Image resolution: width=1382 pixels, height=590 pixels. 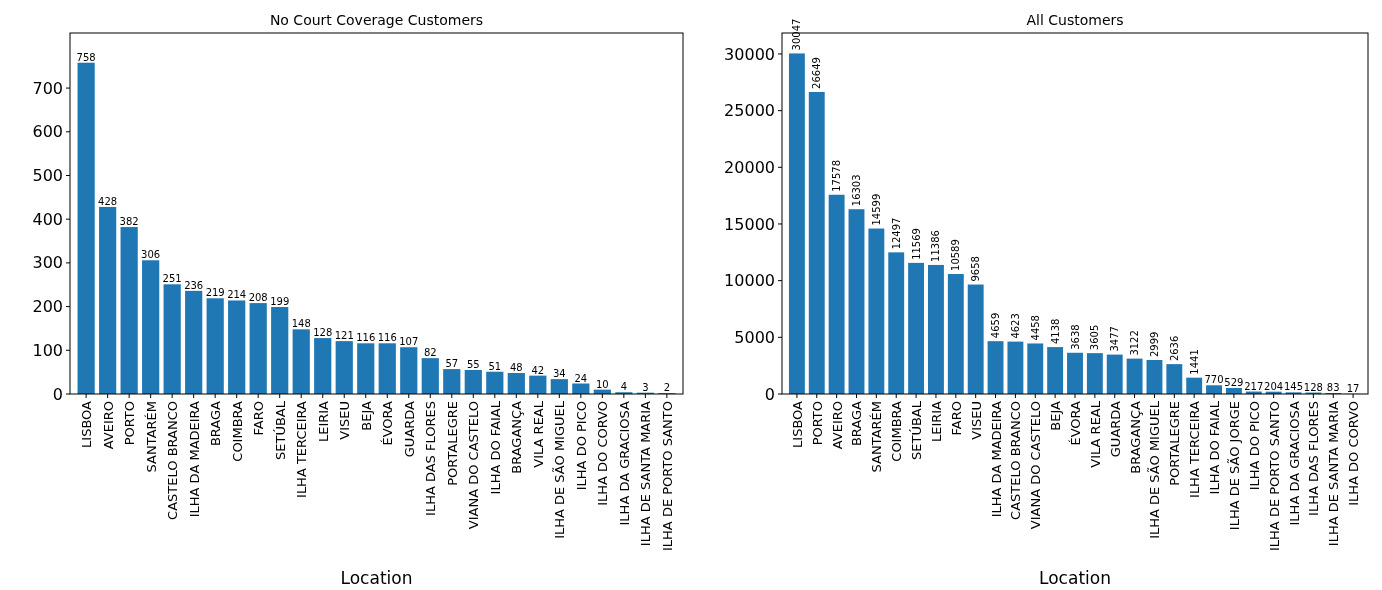 What do you see at coordinates (624, 387) in the screenshot?
I see `data-label: 4` at bounding box center [624, 387].